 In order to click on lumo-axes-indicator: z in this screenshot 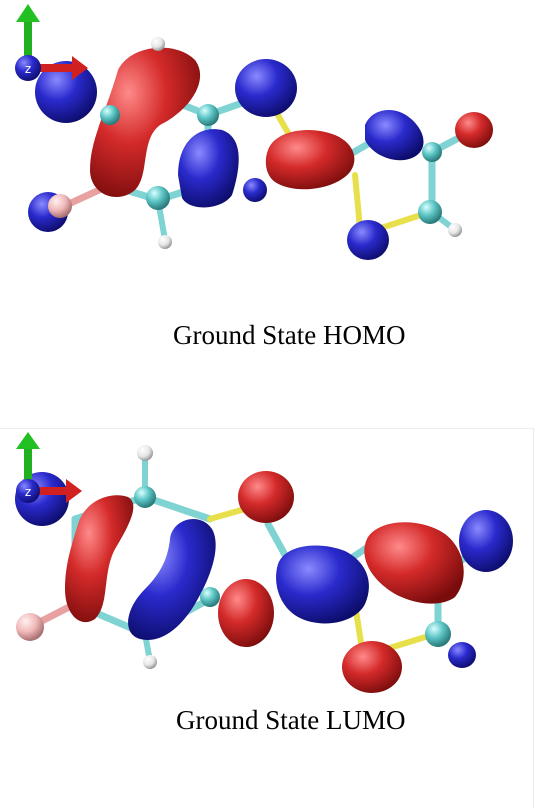, I will do `click(49, 467)`.